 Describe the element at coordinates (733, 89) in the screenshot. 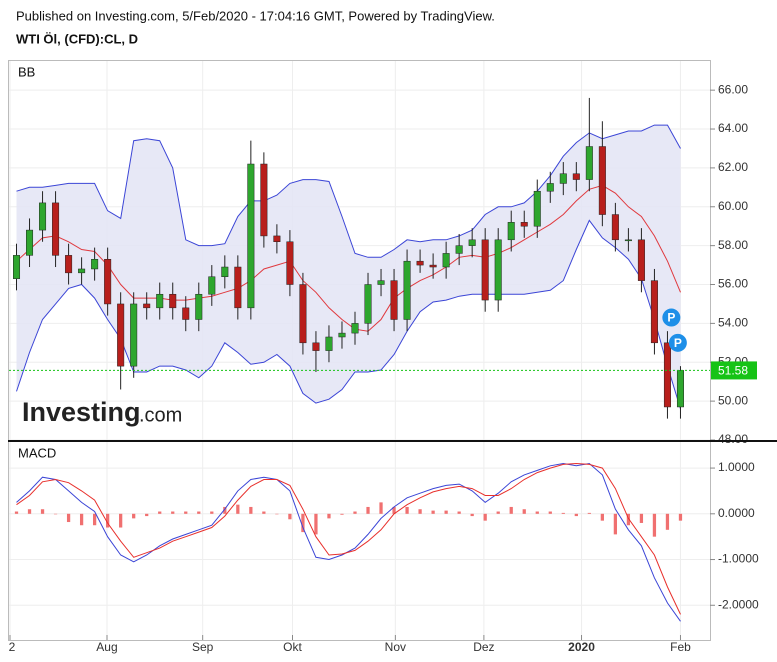

I see `y-tick-label: 66.00` at that location.